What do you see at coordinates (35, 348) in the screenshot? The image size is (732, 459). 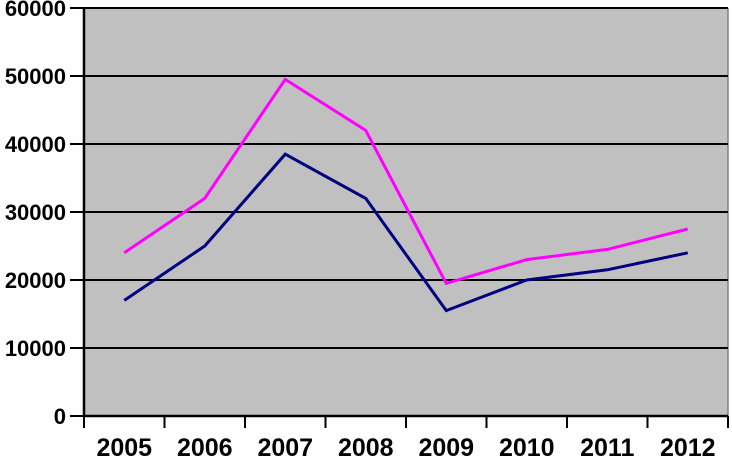 I see `y-axis-label: 10000` at bounding box center [35, 348].